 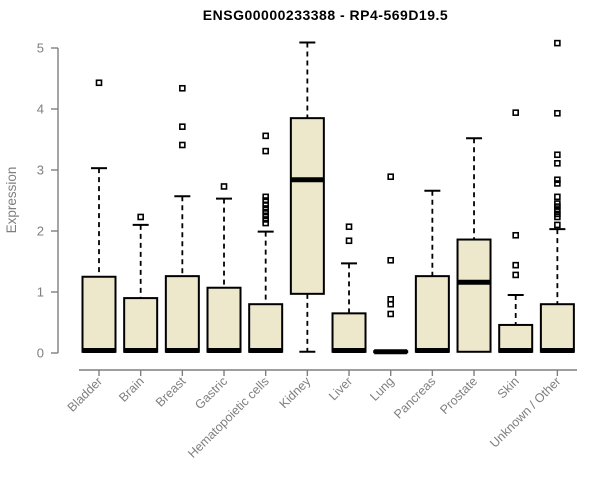 I want to click on x-tick-label: Hematopoietic cells, so click(x=228, y=417).